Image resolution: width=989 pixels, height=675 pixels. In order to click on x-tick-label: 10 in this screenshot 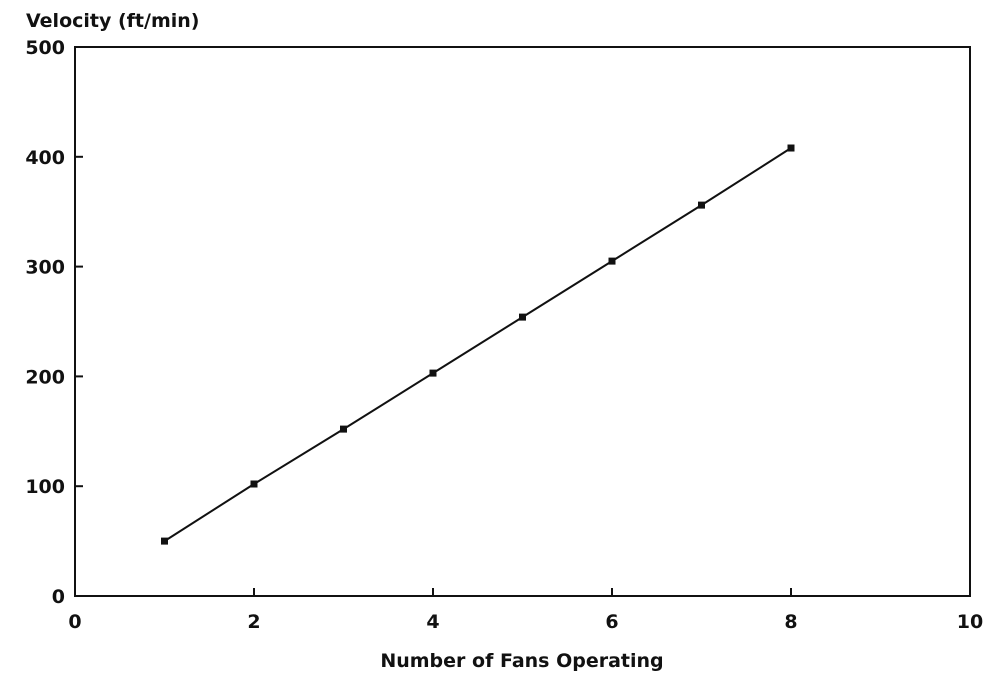, I will do `click(970, 622)`.